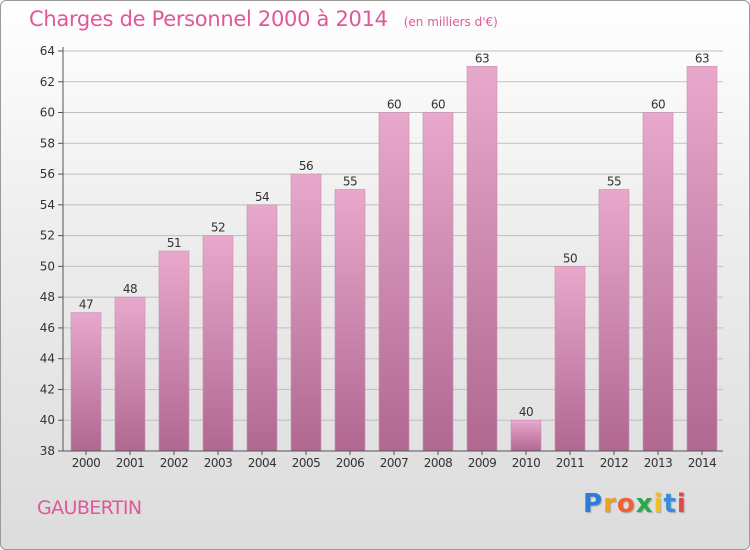  I want to click on bar-2011, so click(570, 359).